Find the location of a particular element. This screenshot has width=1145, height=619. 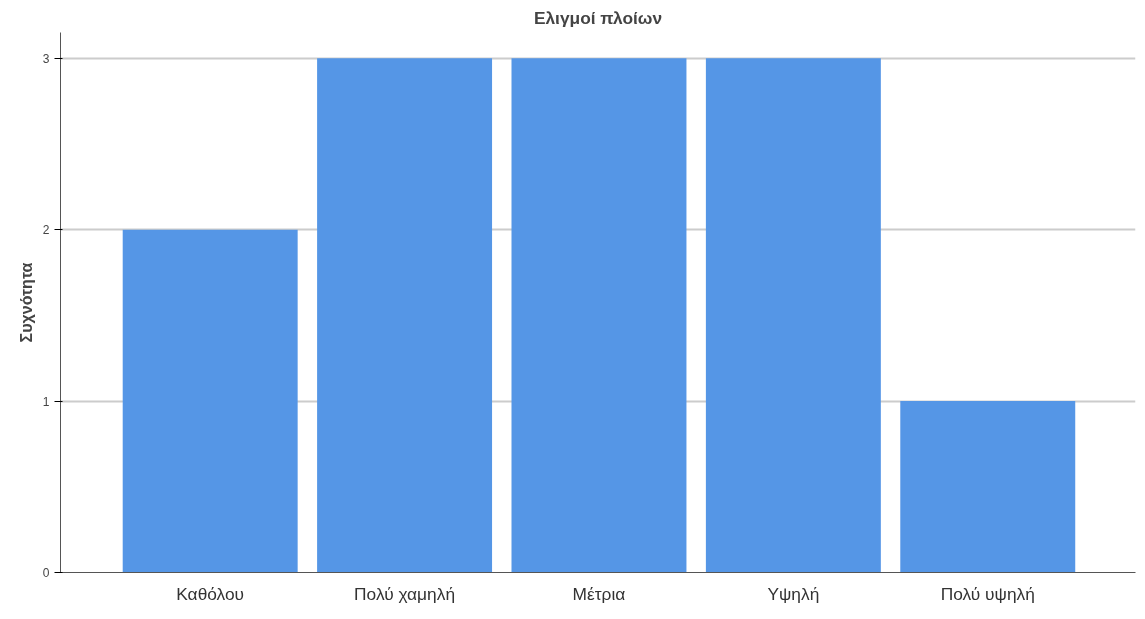

y-tick-label: 3 is located at coordinates (46, 58).